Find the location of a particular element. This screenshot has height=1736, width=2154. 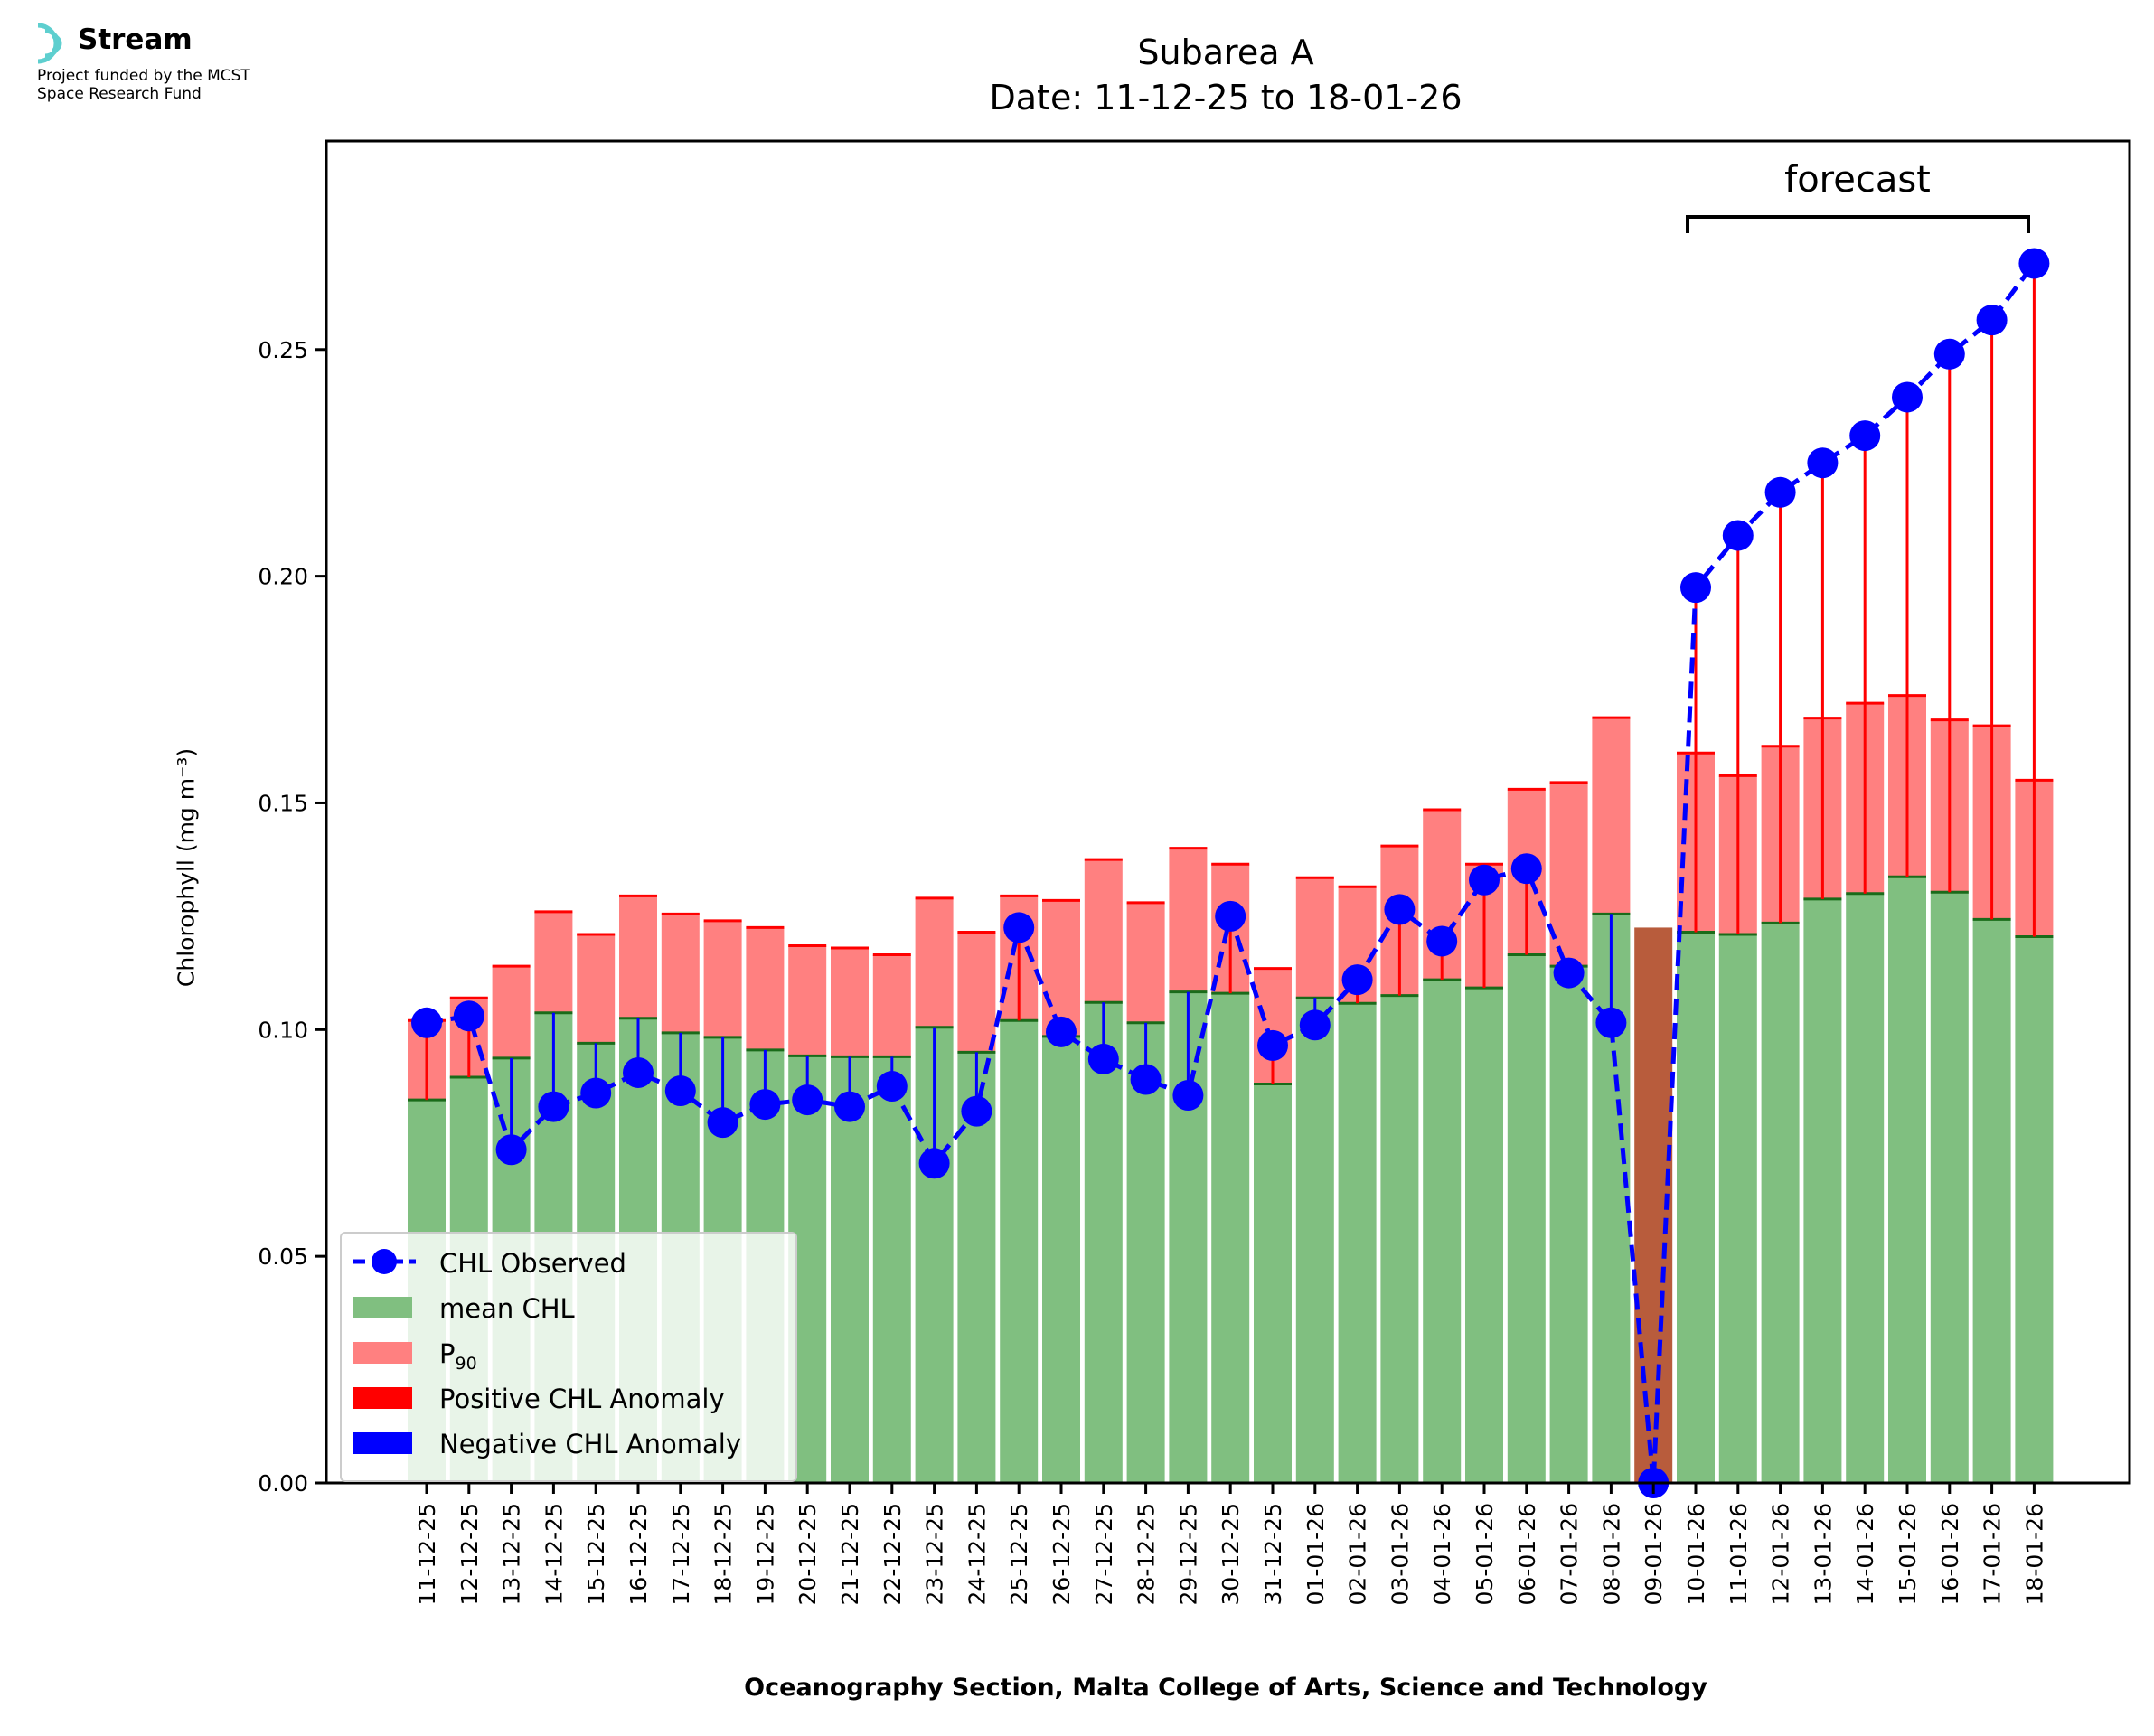

legend-p90-label: P90 is located at coordinates (458, 1356).